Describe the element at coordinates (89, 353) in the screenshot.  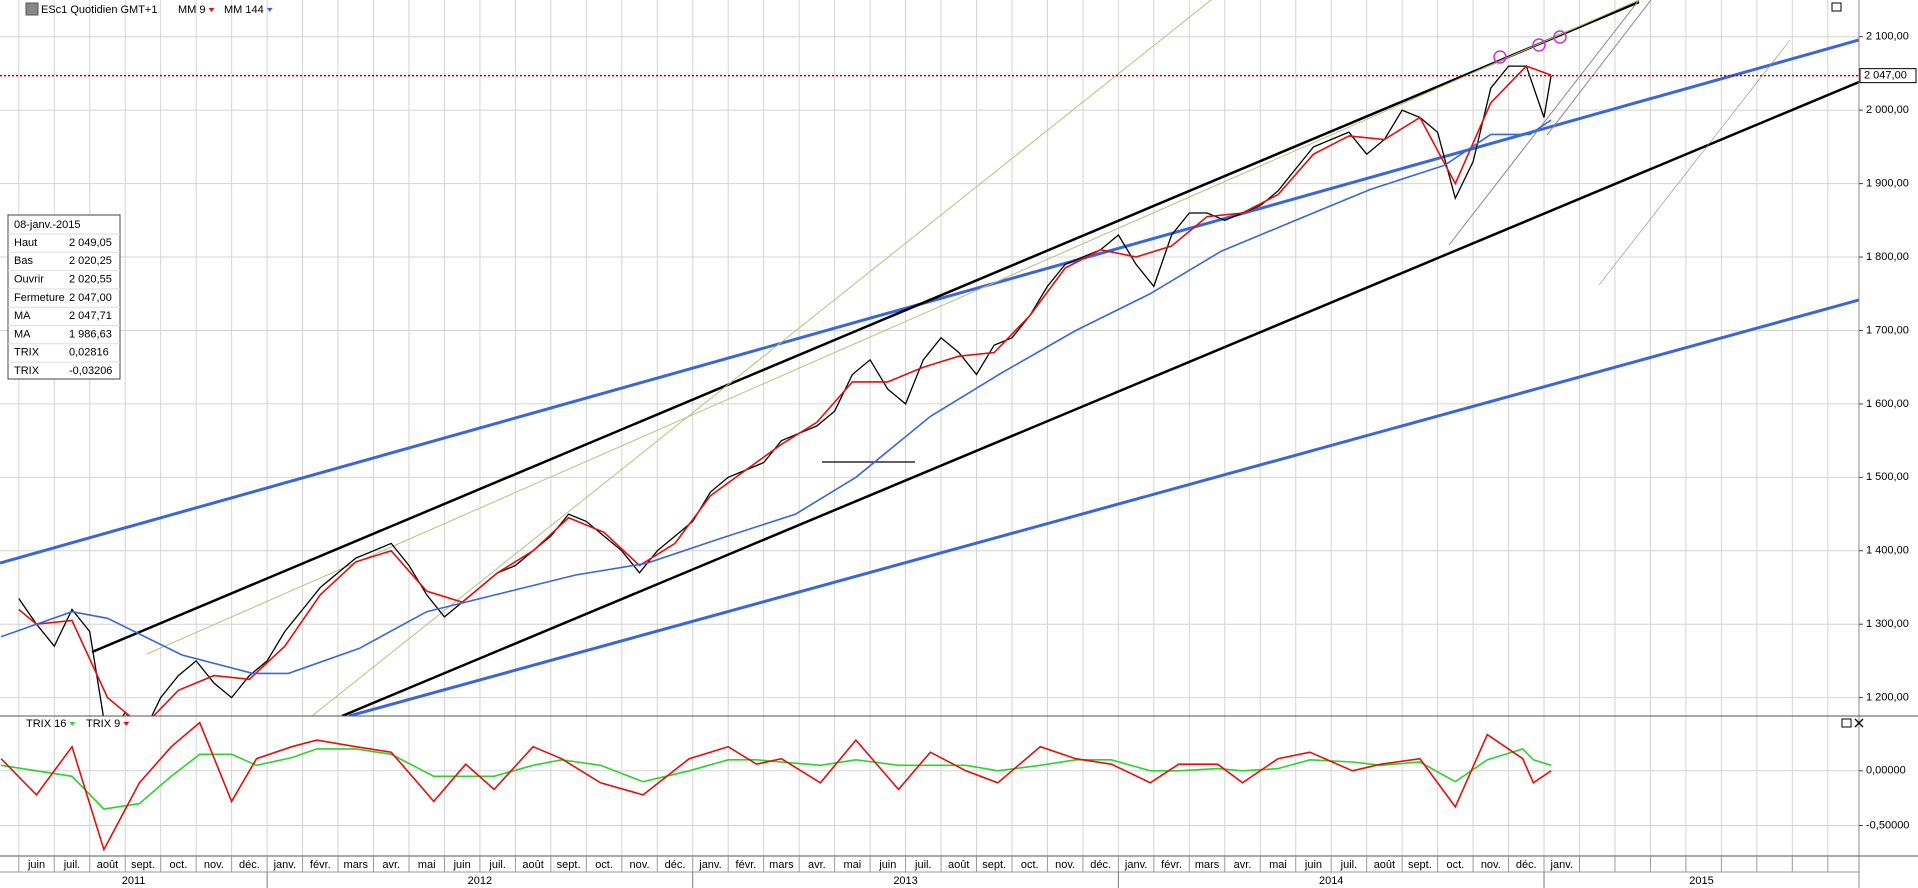
I see `info-value: 0,02816` at that location.